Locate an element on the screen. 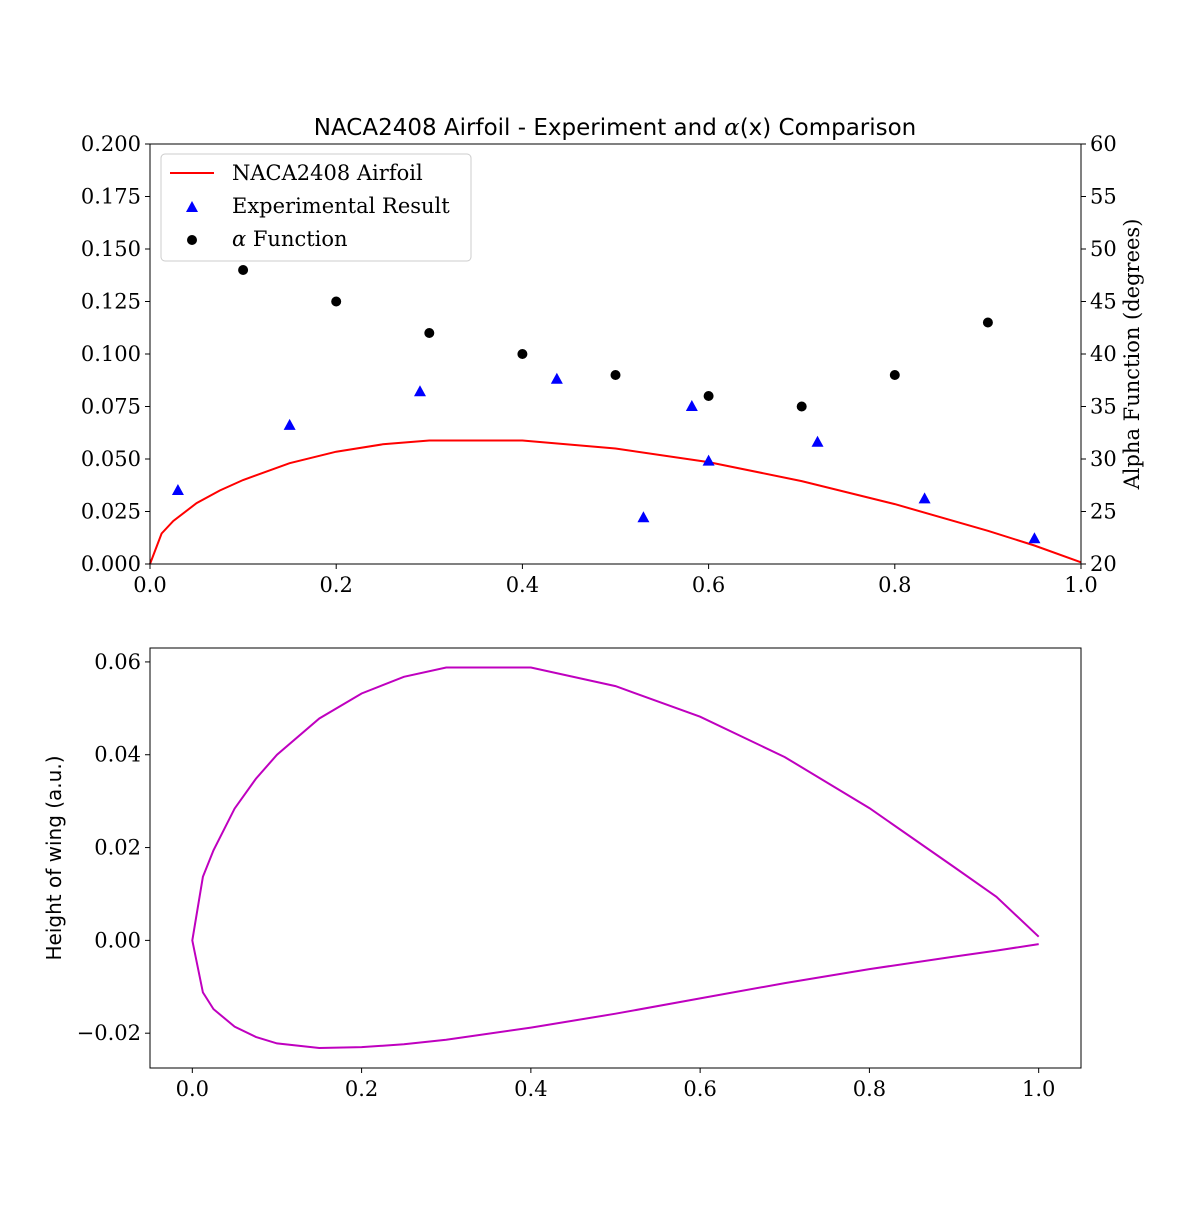 Image resolution: width=1200 pixels, height=1205 pixels. y2-tick-label: 25 is located at coordinates (1103, 512).